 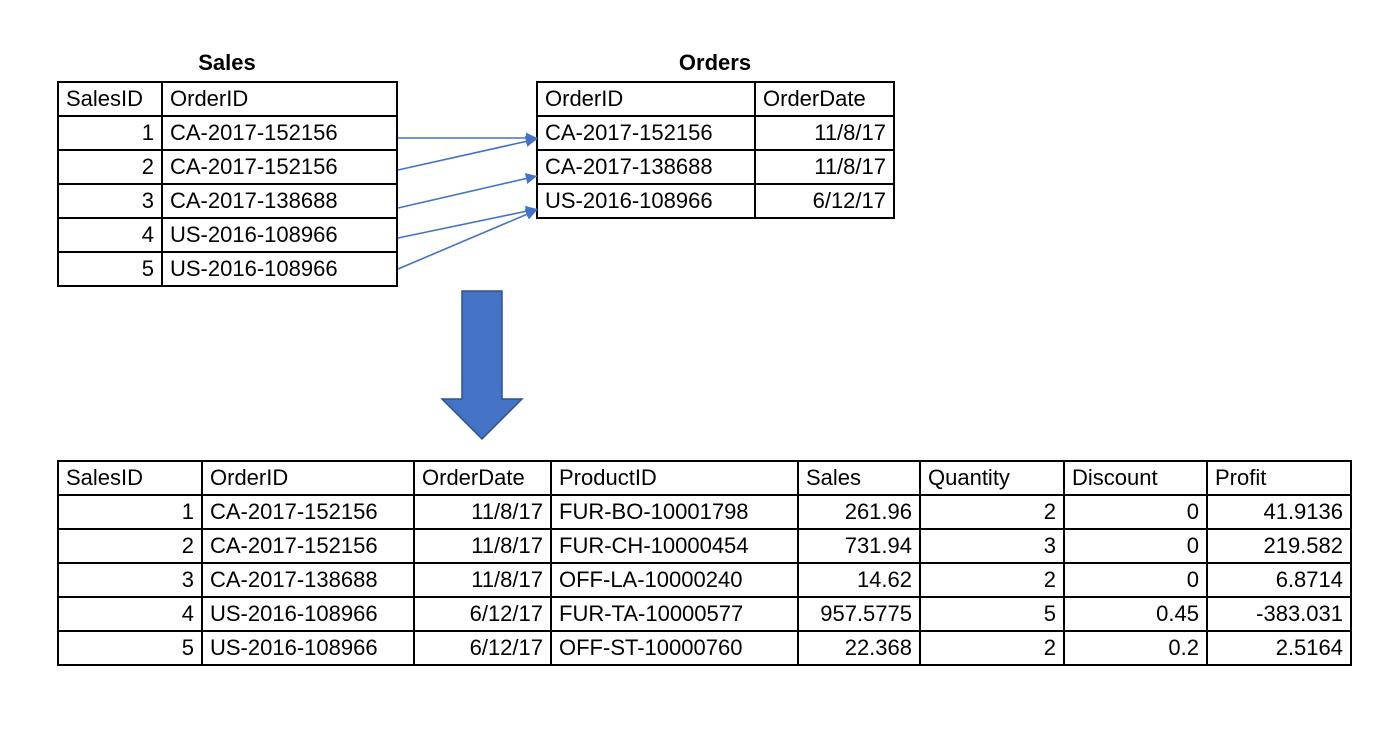 I want to click on table-cell: FUR-CH-10000454, so click(x=674, y=546).